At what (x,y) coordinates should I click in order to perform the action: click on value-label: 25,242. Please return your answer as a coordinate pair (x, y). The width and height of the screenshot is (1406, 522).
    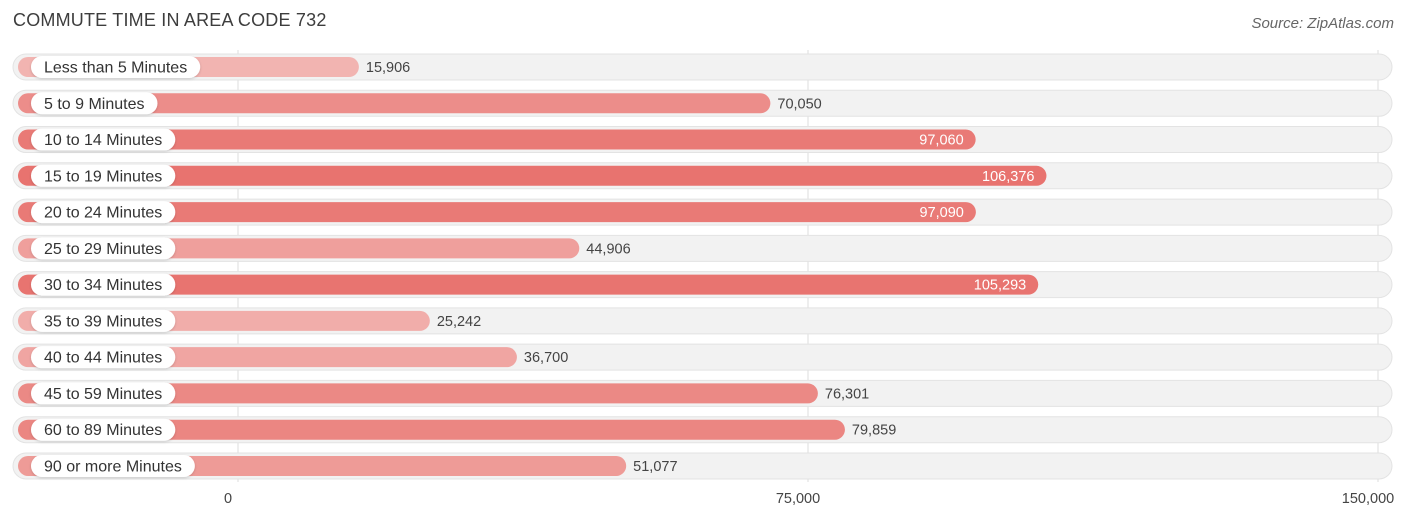
    Looking at the image, I should click on (459, 322).